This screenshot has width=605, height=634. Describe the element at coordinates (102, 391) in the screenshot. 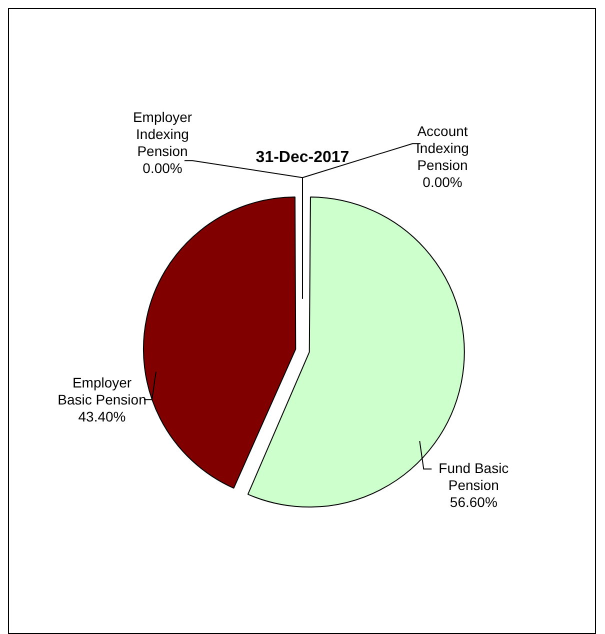

I see `slice-label: Employer Basic Pension` at that location.